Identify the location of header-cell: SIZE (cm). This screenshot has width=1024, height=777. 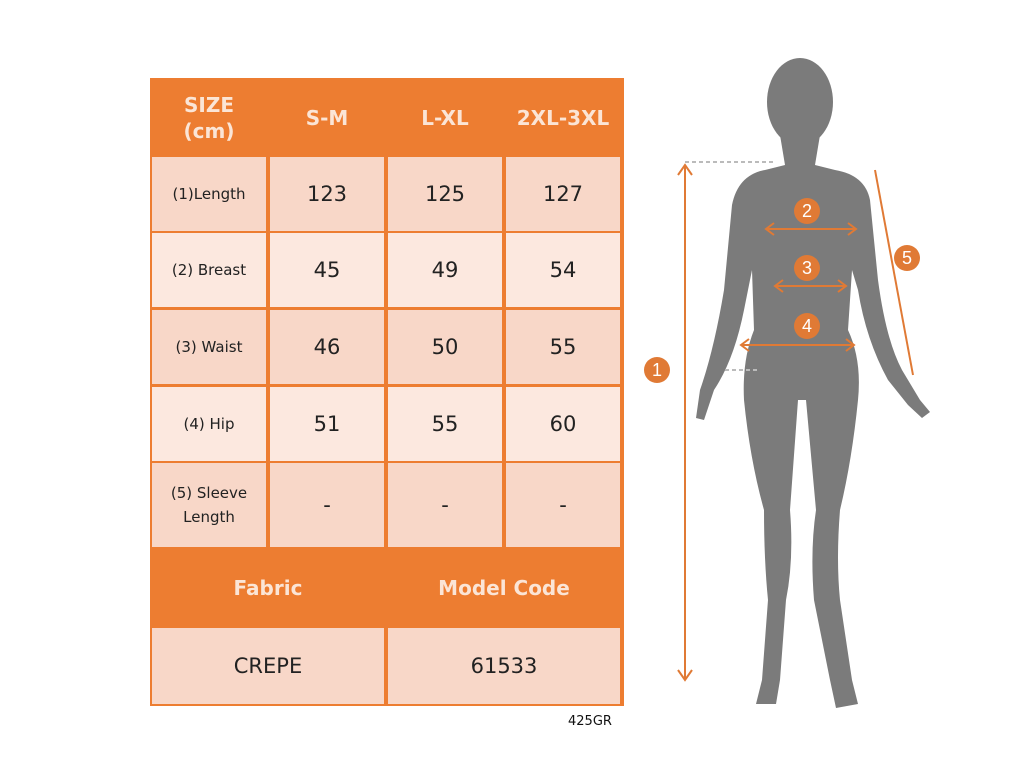
(209, 117).